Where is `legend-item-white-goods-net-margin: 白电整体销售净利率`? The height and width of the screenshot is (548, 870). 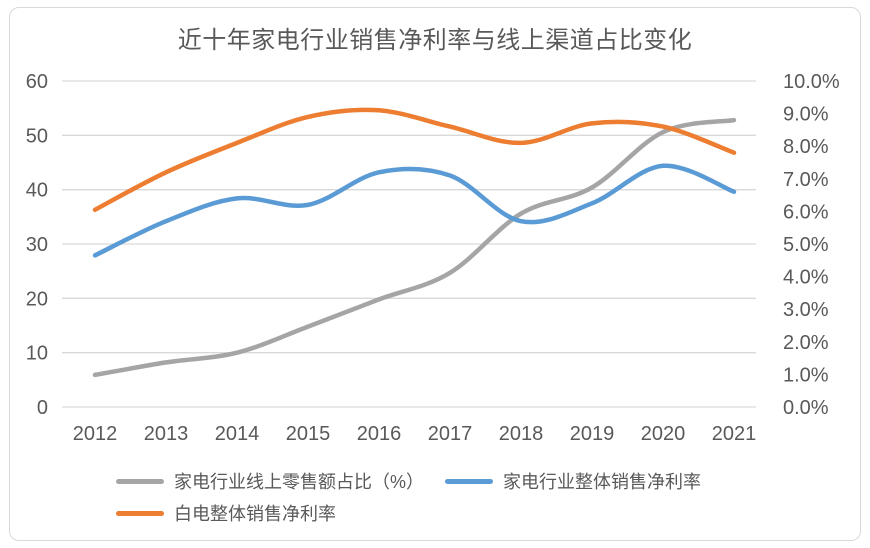
legend-item-white-goods-net-margin: 白电整体销售净利率 is located at coordinates (226, 513).